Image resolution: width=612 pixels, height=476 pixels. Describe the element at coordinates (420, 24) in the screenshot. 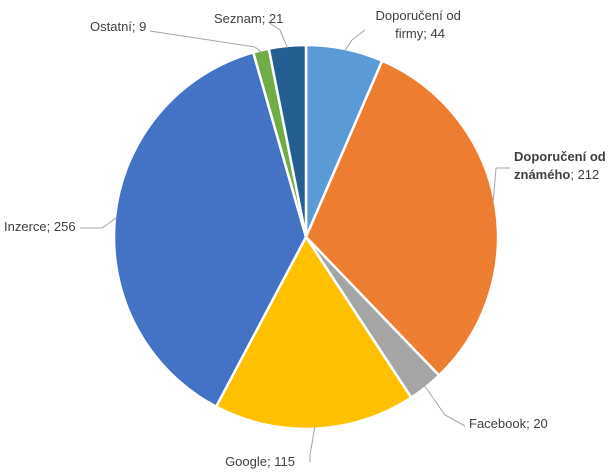

I see `data-label-doporuceni-od-firmy: Doporučení od firmy; 44` at that location.